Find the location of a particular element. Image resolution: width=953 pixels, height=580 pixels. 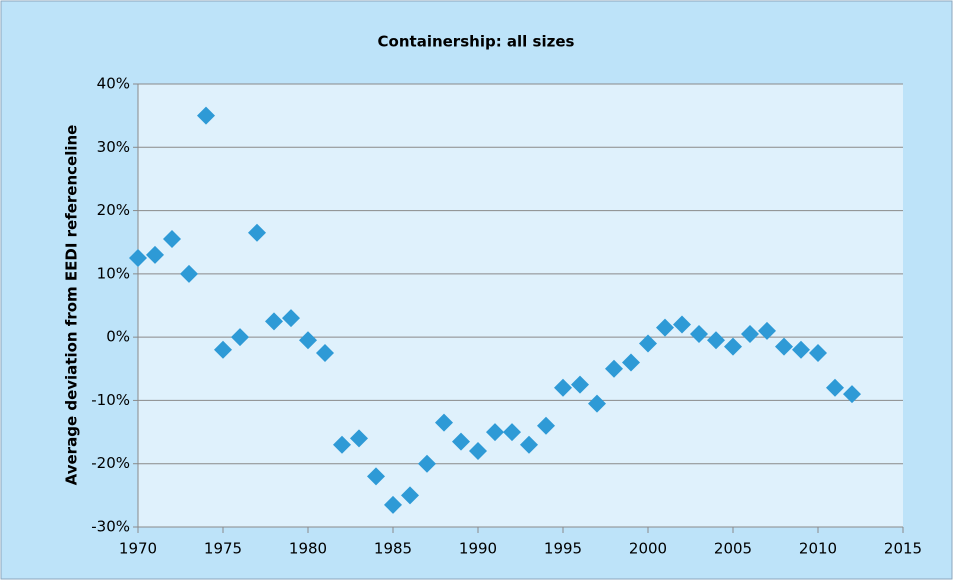

x-tick-label: 1990 is located at coordinates (478, 549).